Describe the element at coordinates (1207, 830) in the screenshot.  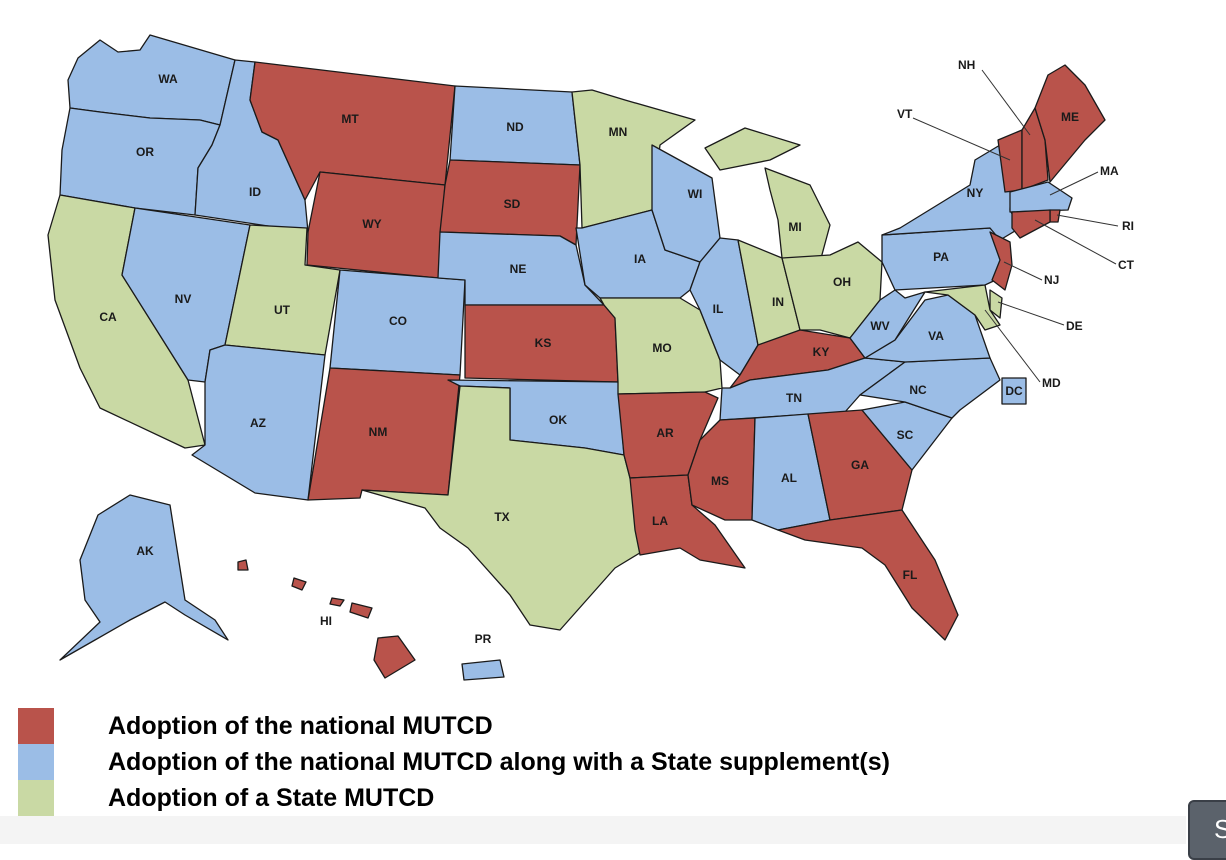
I see `corner-button: S` at that location.